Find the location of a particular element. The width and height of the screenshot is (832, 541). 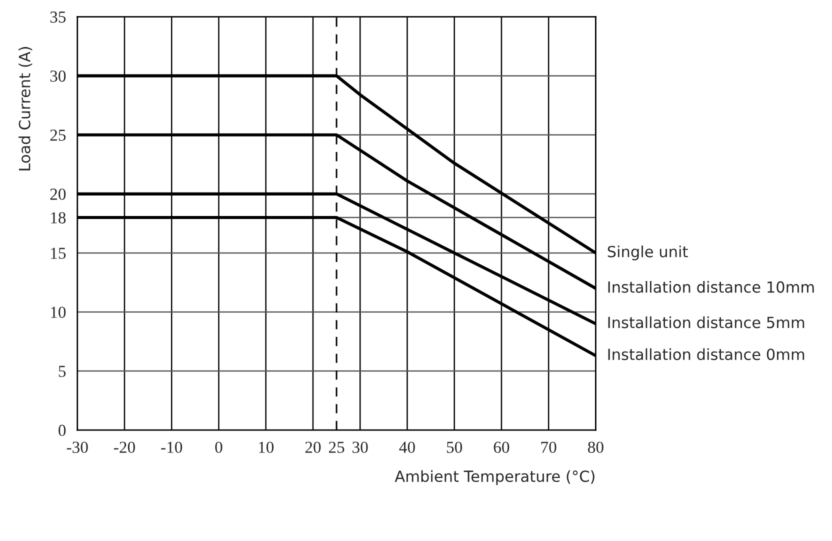

x-tick-label: 10 is located at coordinates (266, 447).